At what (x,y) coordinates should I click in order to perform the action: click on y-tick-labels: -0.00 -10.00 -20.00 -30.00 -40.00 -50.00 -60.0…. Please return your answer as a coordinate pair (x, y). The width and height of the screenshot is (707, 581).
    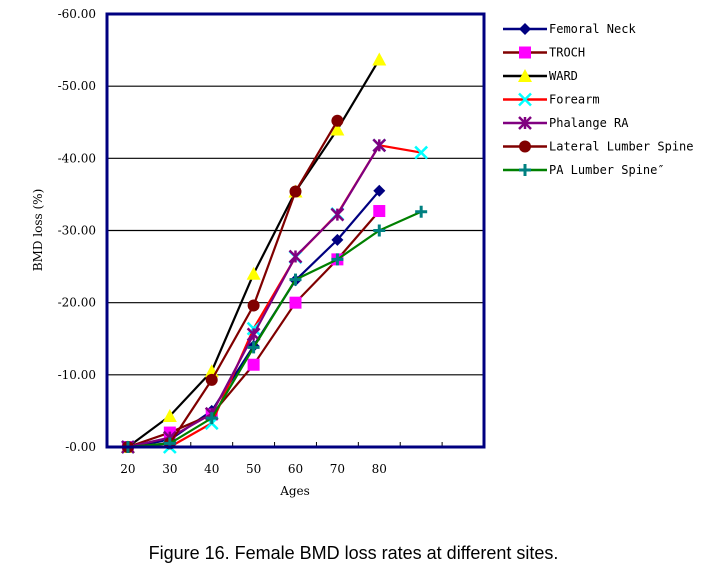
    Looking at the image, I should click on (77, 230).